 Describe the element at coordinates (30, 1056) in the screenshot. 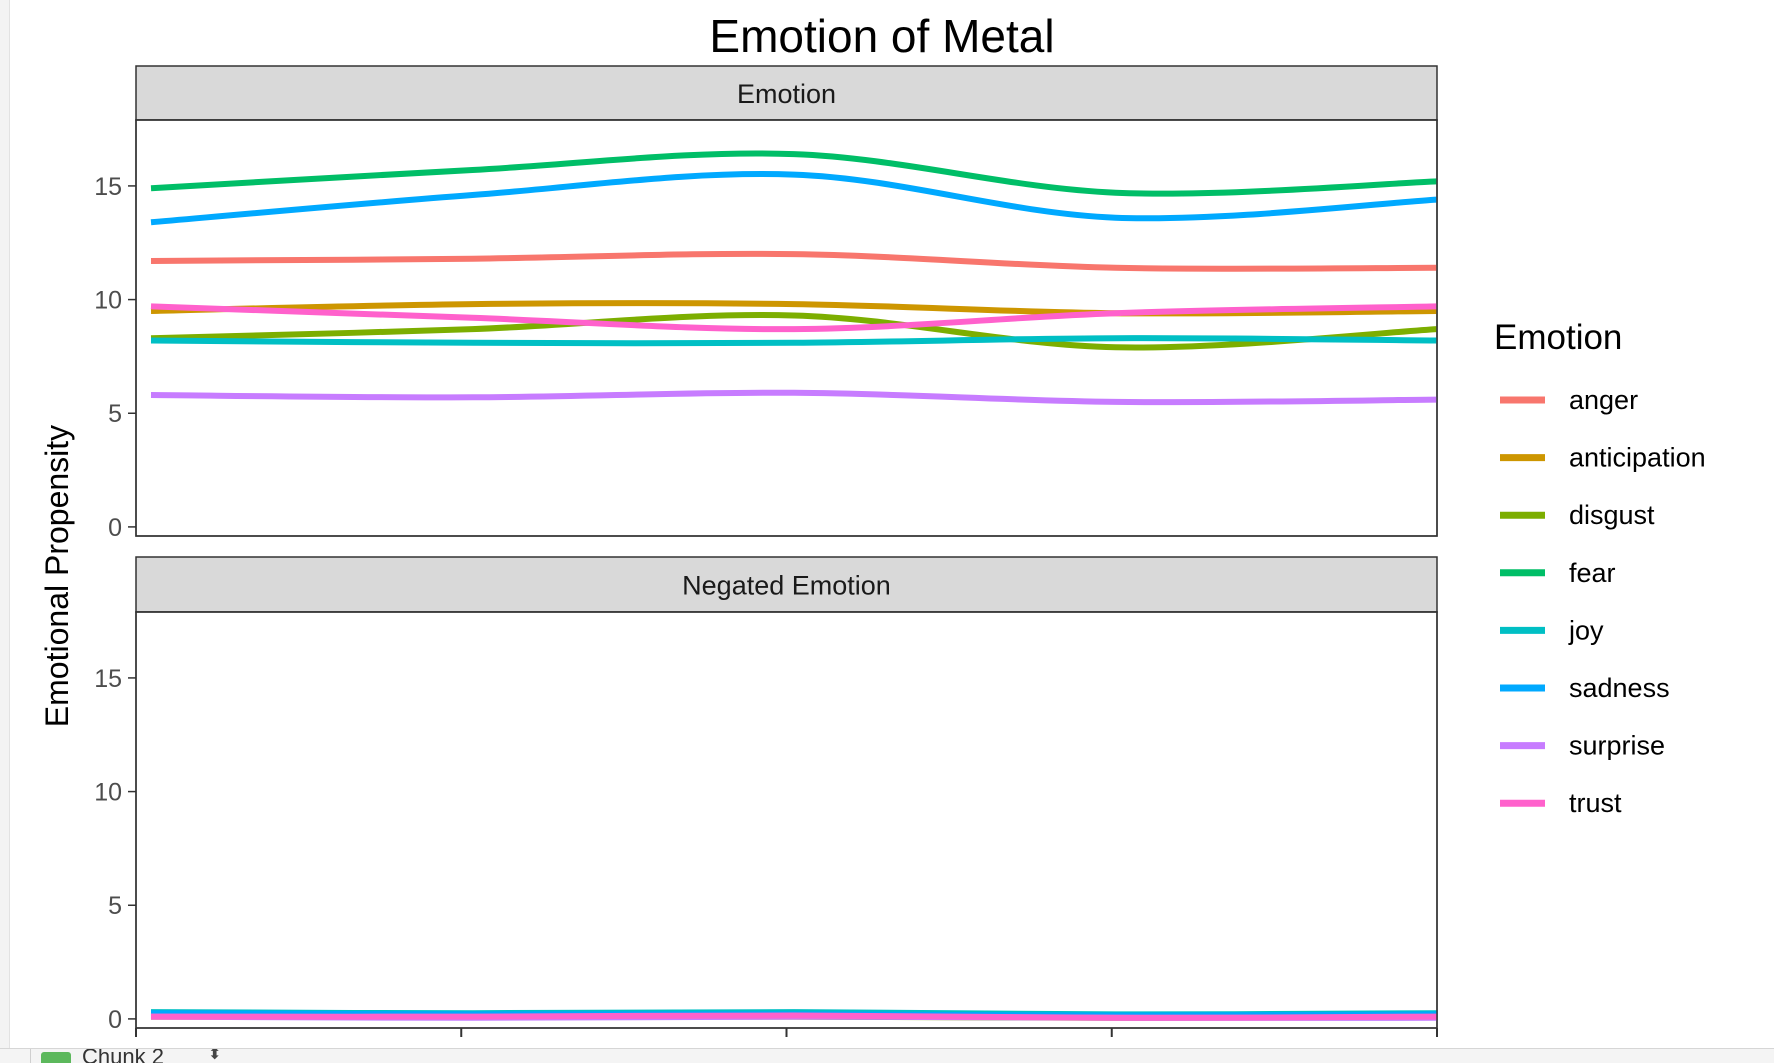

I see `status-separator` at that location.